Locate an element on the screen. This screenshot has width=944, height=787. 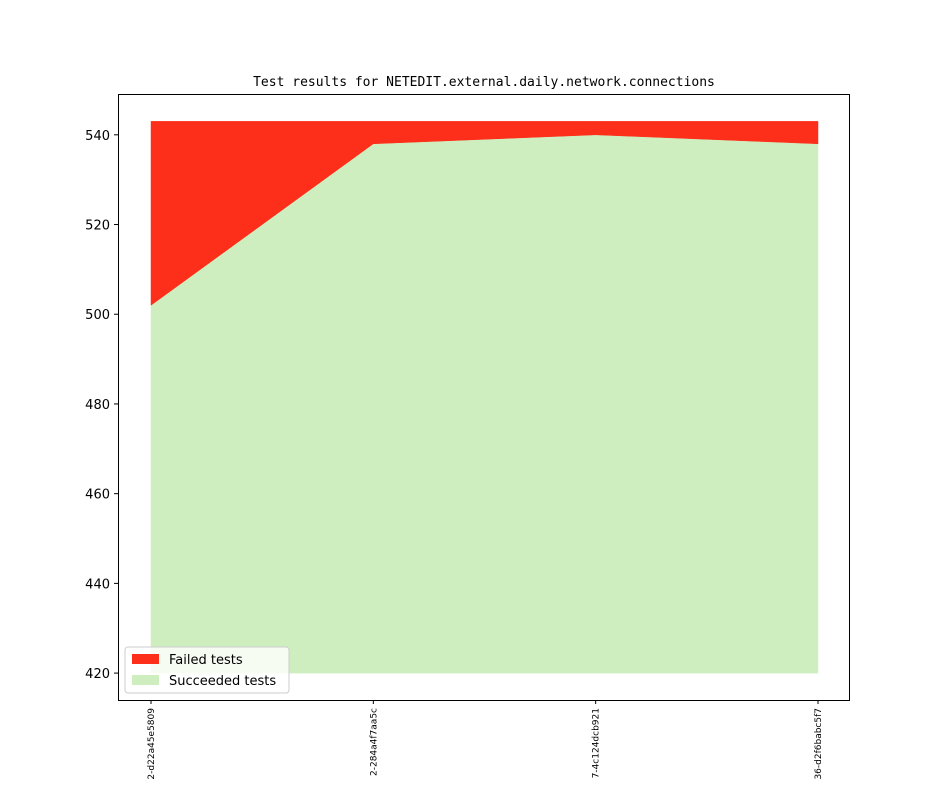
x-tick-label: 2-284a4f7aa5c is located at coordinates (374, 742).